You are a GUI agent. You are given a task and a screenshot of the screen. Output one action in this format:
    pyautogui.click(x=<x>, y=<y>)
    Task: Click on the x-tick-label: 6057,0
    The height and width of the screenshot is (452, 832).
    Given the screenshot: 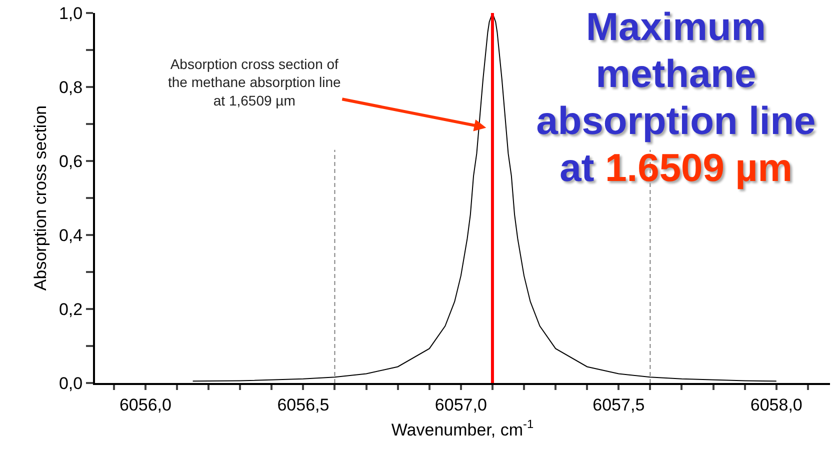 What is the action you would take?
    pyautogui.click(x=460, y=404)
    